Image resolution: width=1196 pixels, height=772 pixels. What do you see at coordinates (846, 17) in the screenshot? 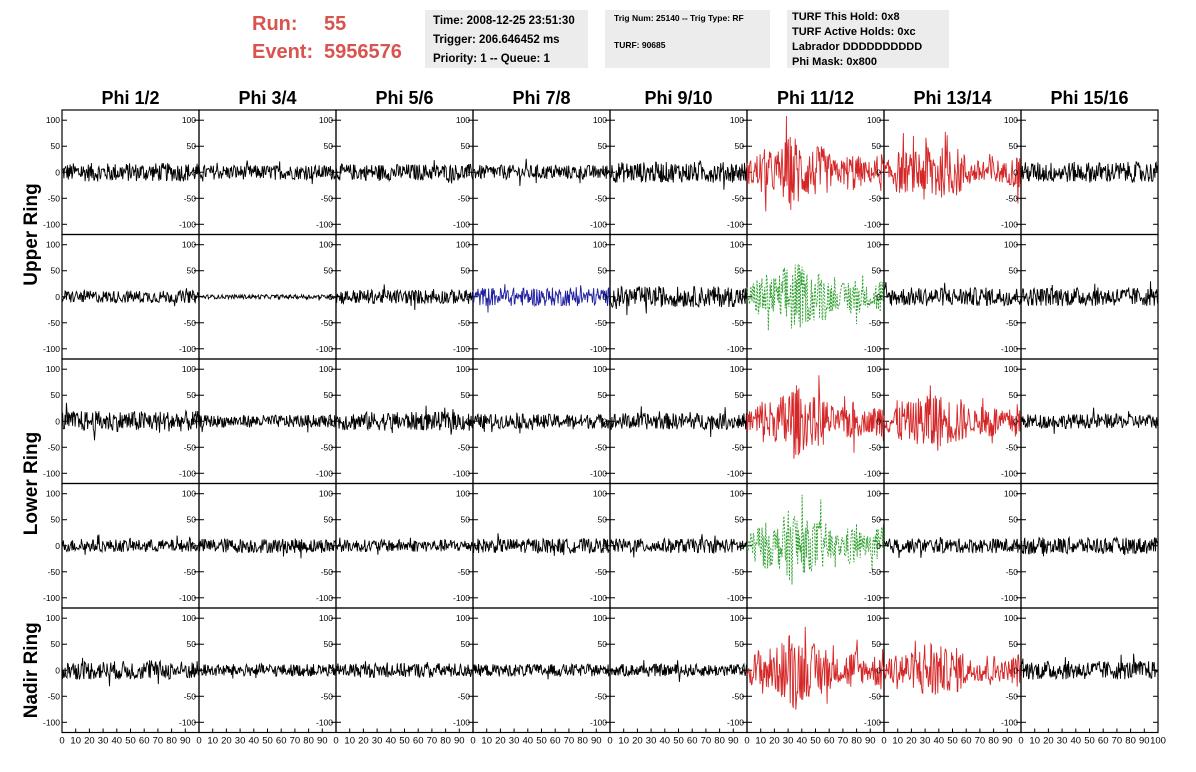
I see `turf-hold-text: TURF This Hold: 0x8` at bounding box center [846, 17].